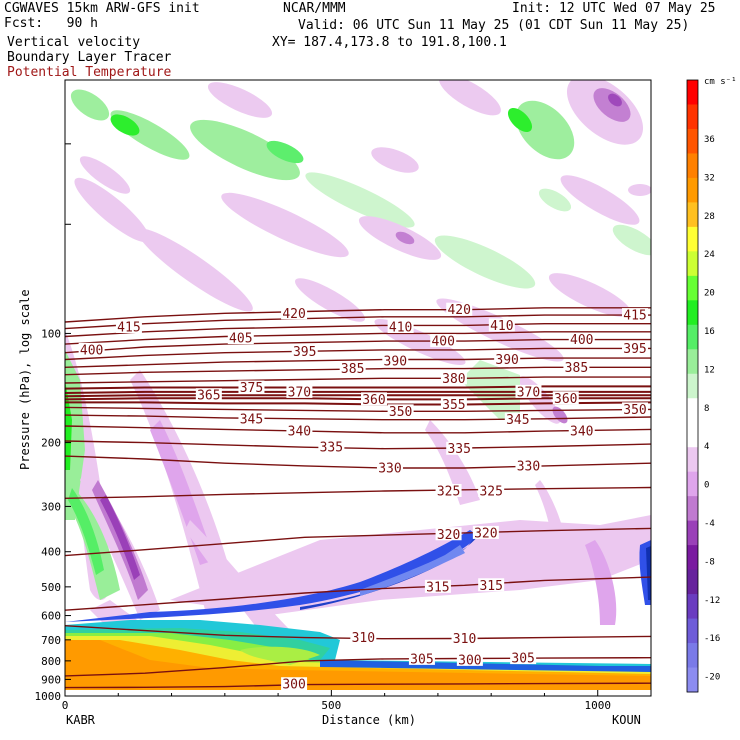 The image size is (740, 740). What do you see at coordinates (712, 678) in the screenshot?
I see `colorbar-label: -20` at bounding box center [712, 678].